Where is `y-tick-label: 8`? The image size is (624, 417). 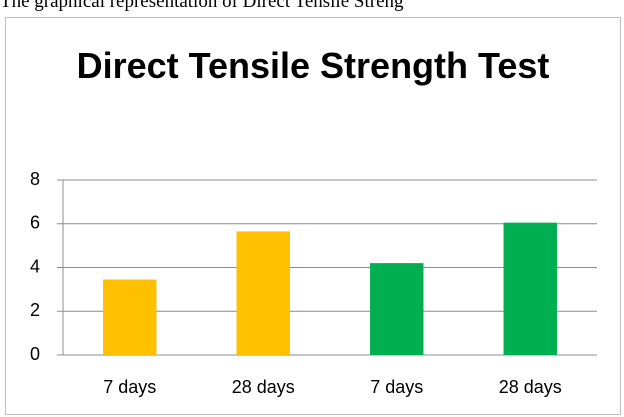
y-tick-label: 8 is located at coordinates (35, 179).